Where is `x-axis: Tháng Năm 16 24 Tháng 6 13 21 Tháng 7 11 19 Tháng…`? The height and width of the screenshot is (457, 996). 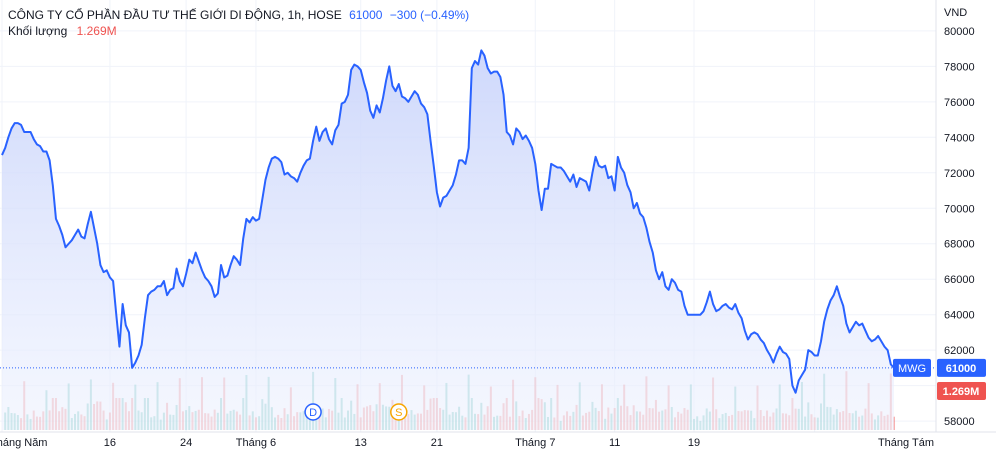
x-axis: Tháng Năm 16 24 Tháng 6 13 21 Tháng 7 11 19 Tháng… is located at coordinates (498, 440).